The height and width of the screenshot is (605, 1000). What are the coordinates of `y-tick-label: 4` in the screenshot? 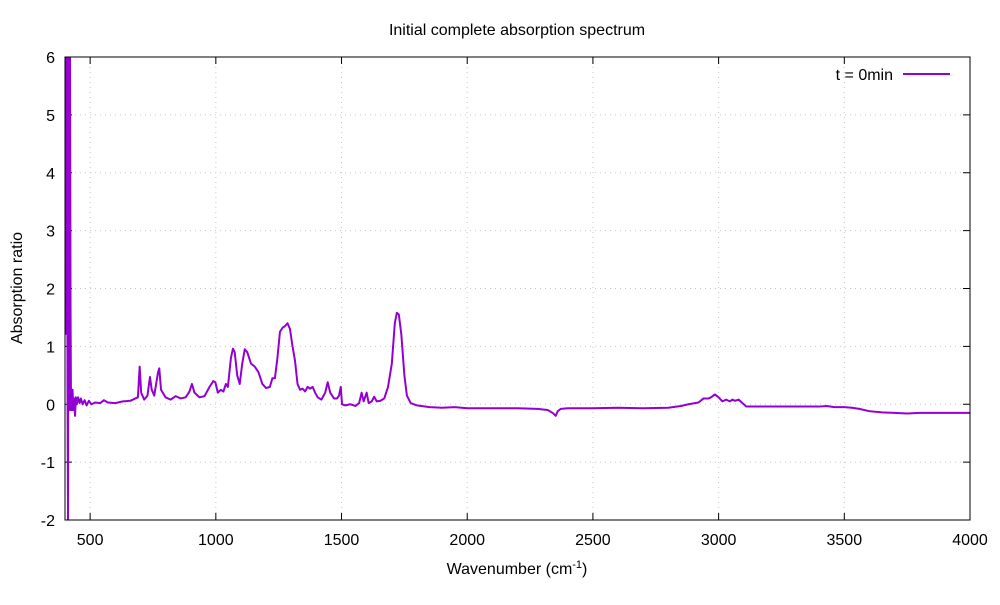 It's located at (50, 174).